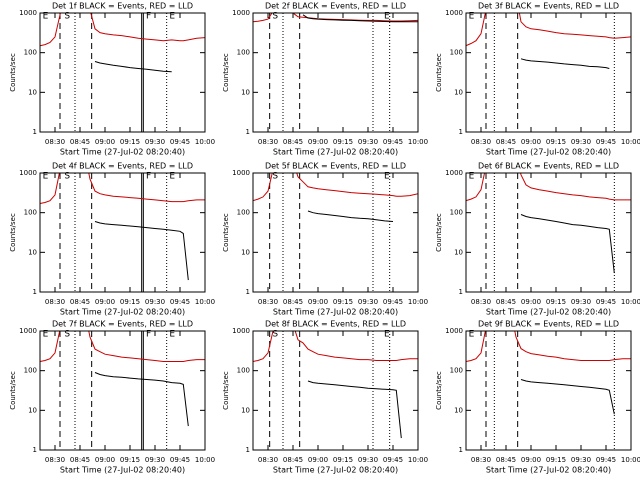 The height and width of the screenshot is (480, 640). What do you see at coordinates (548, 6) in the screenshot?
I see `chart-title: Det 3f BLACK = Events, RED = LLD` at bounding box center [548, 6].